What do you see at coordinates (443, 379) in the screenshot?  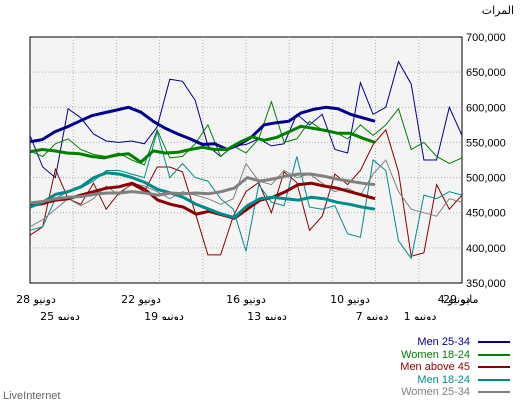 I see `legend-label: Men 18-24` at bounding box center [443, 379].